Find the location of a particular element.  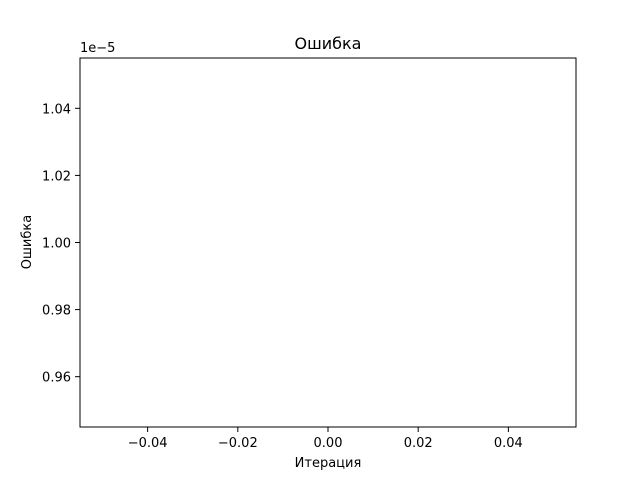

y-axis-title: Ошибка is located at coordinates (27, 242).